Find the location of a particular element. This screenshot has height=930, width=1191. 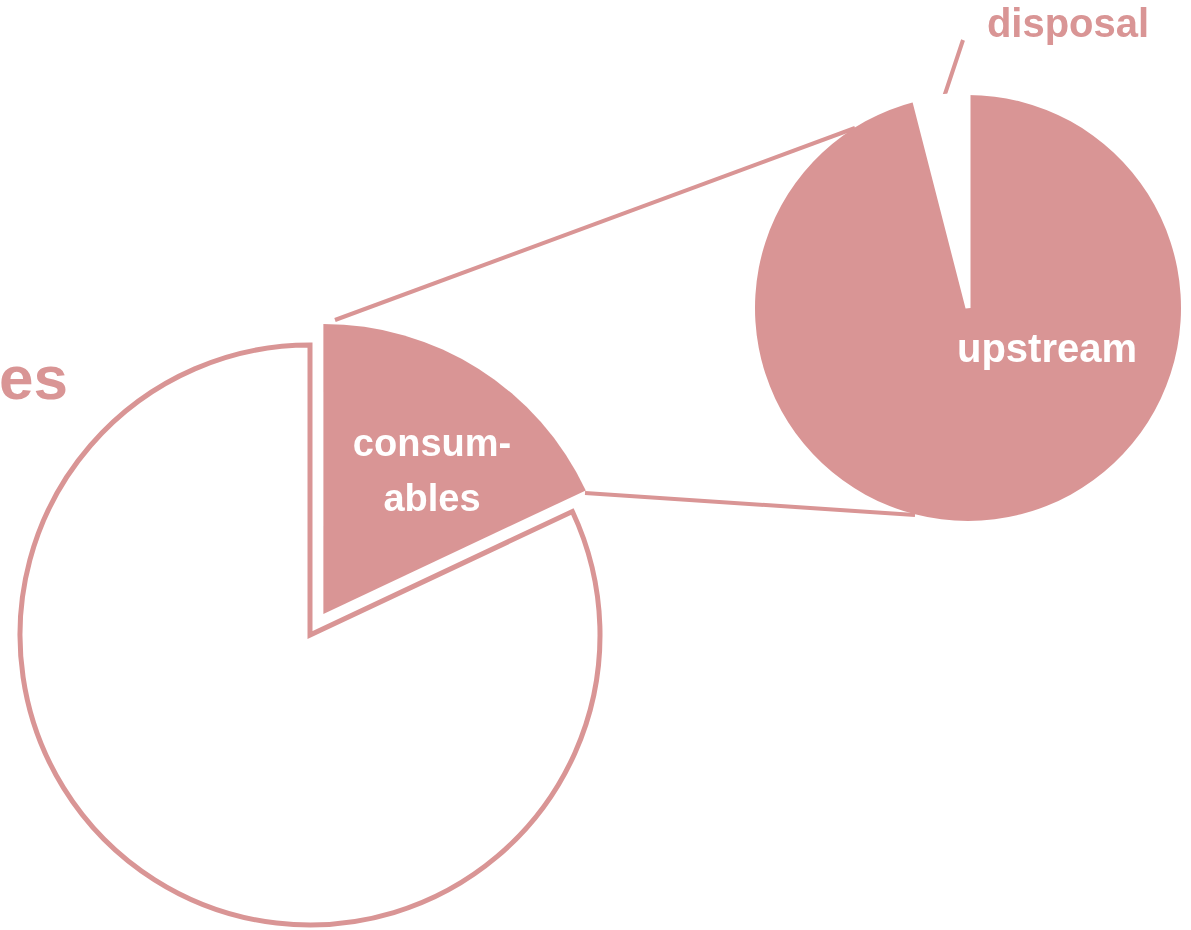

slice-label: disposal is located at coordinates (1068, 23).